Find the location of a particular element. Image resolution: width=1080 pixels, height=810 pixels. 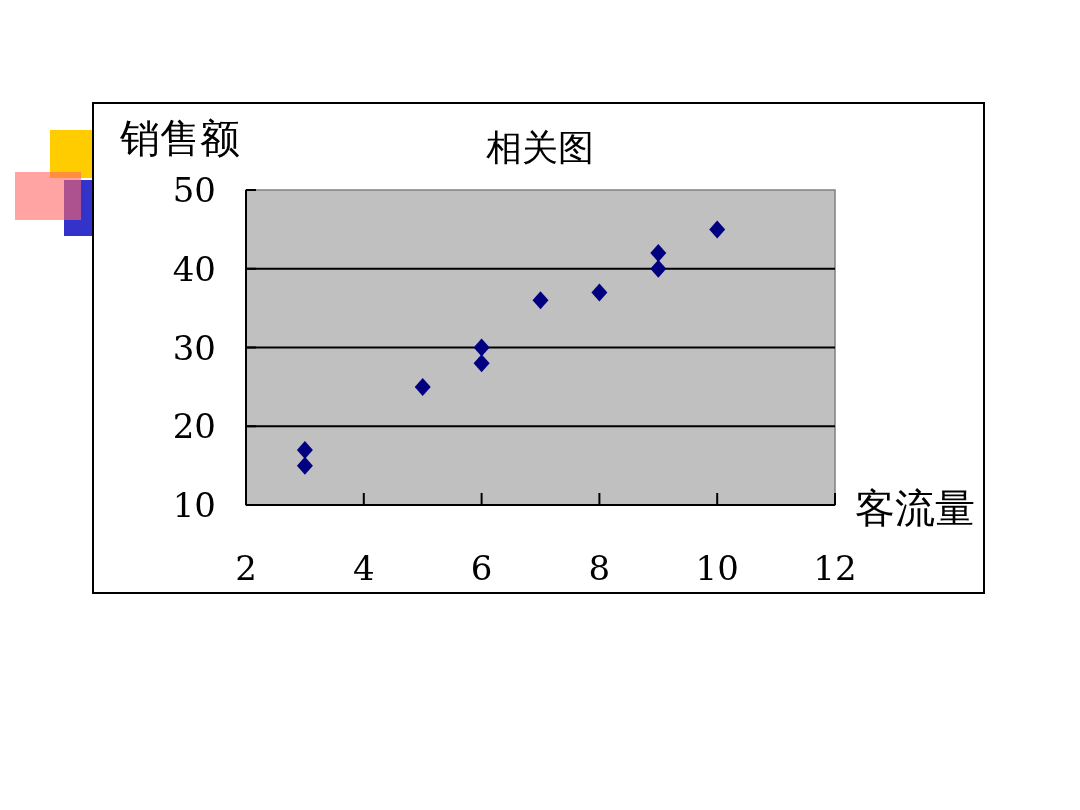

chart-title: 相关图 is located at coordinates (540, 147).